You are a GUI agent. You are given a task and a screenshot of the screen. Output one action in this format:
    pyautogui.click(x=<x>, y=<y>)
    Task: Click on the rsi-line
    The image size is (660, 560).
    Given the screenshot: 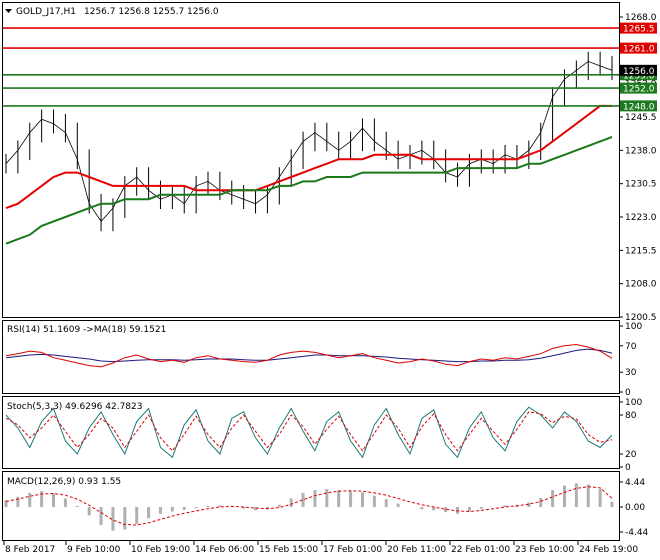 What is the action you would take?
    pyautogui.click(x=309, y=355)
    